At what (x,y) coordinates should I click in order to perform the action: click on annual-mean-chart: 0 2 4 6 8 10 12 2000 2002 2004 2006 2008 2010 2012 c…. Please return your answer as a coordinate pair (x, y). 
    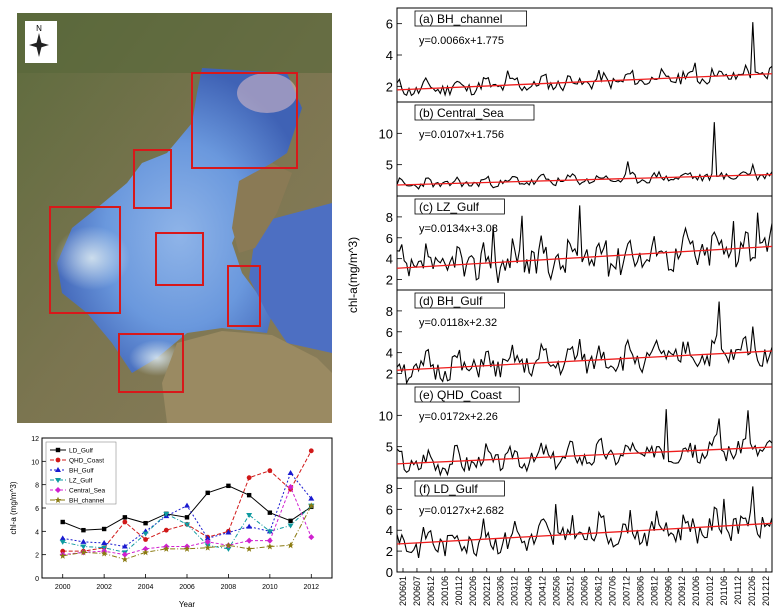
    Looking at the image, I should click on (171, 522).